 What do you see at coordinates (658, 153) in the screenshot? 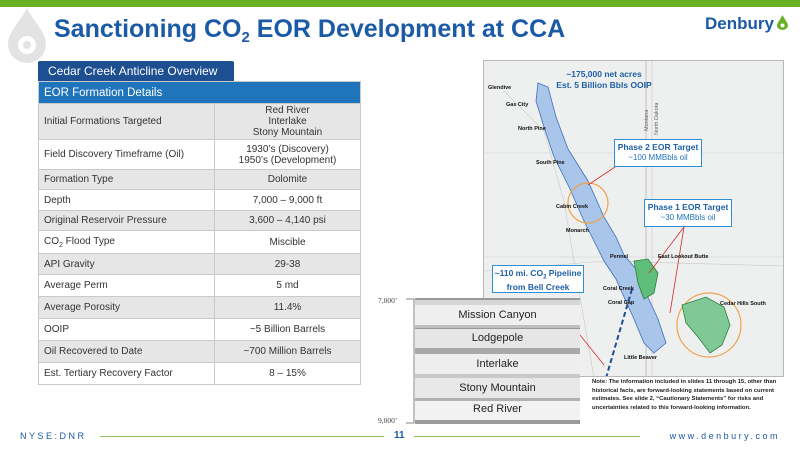
I see `phase2-callout: Phase 2 EOR Target ~100 MMBbls oil` at bounding box center [658, 153].